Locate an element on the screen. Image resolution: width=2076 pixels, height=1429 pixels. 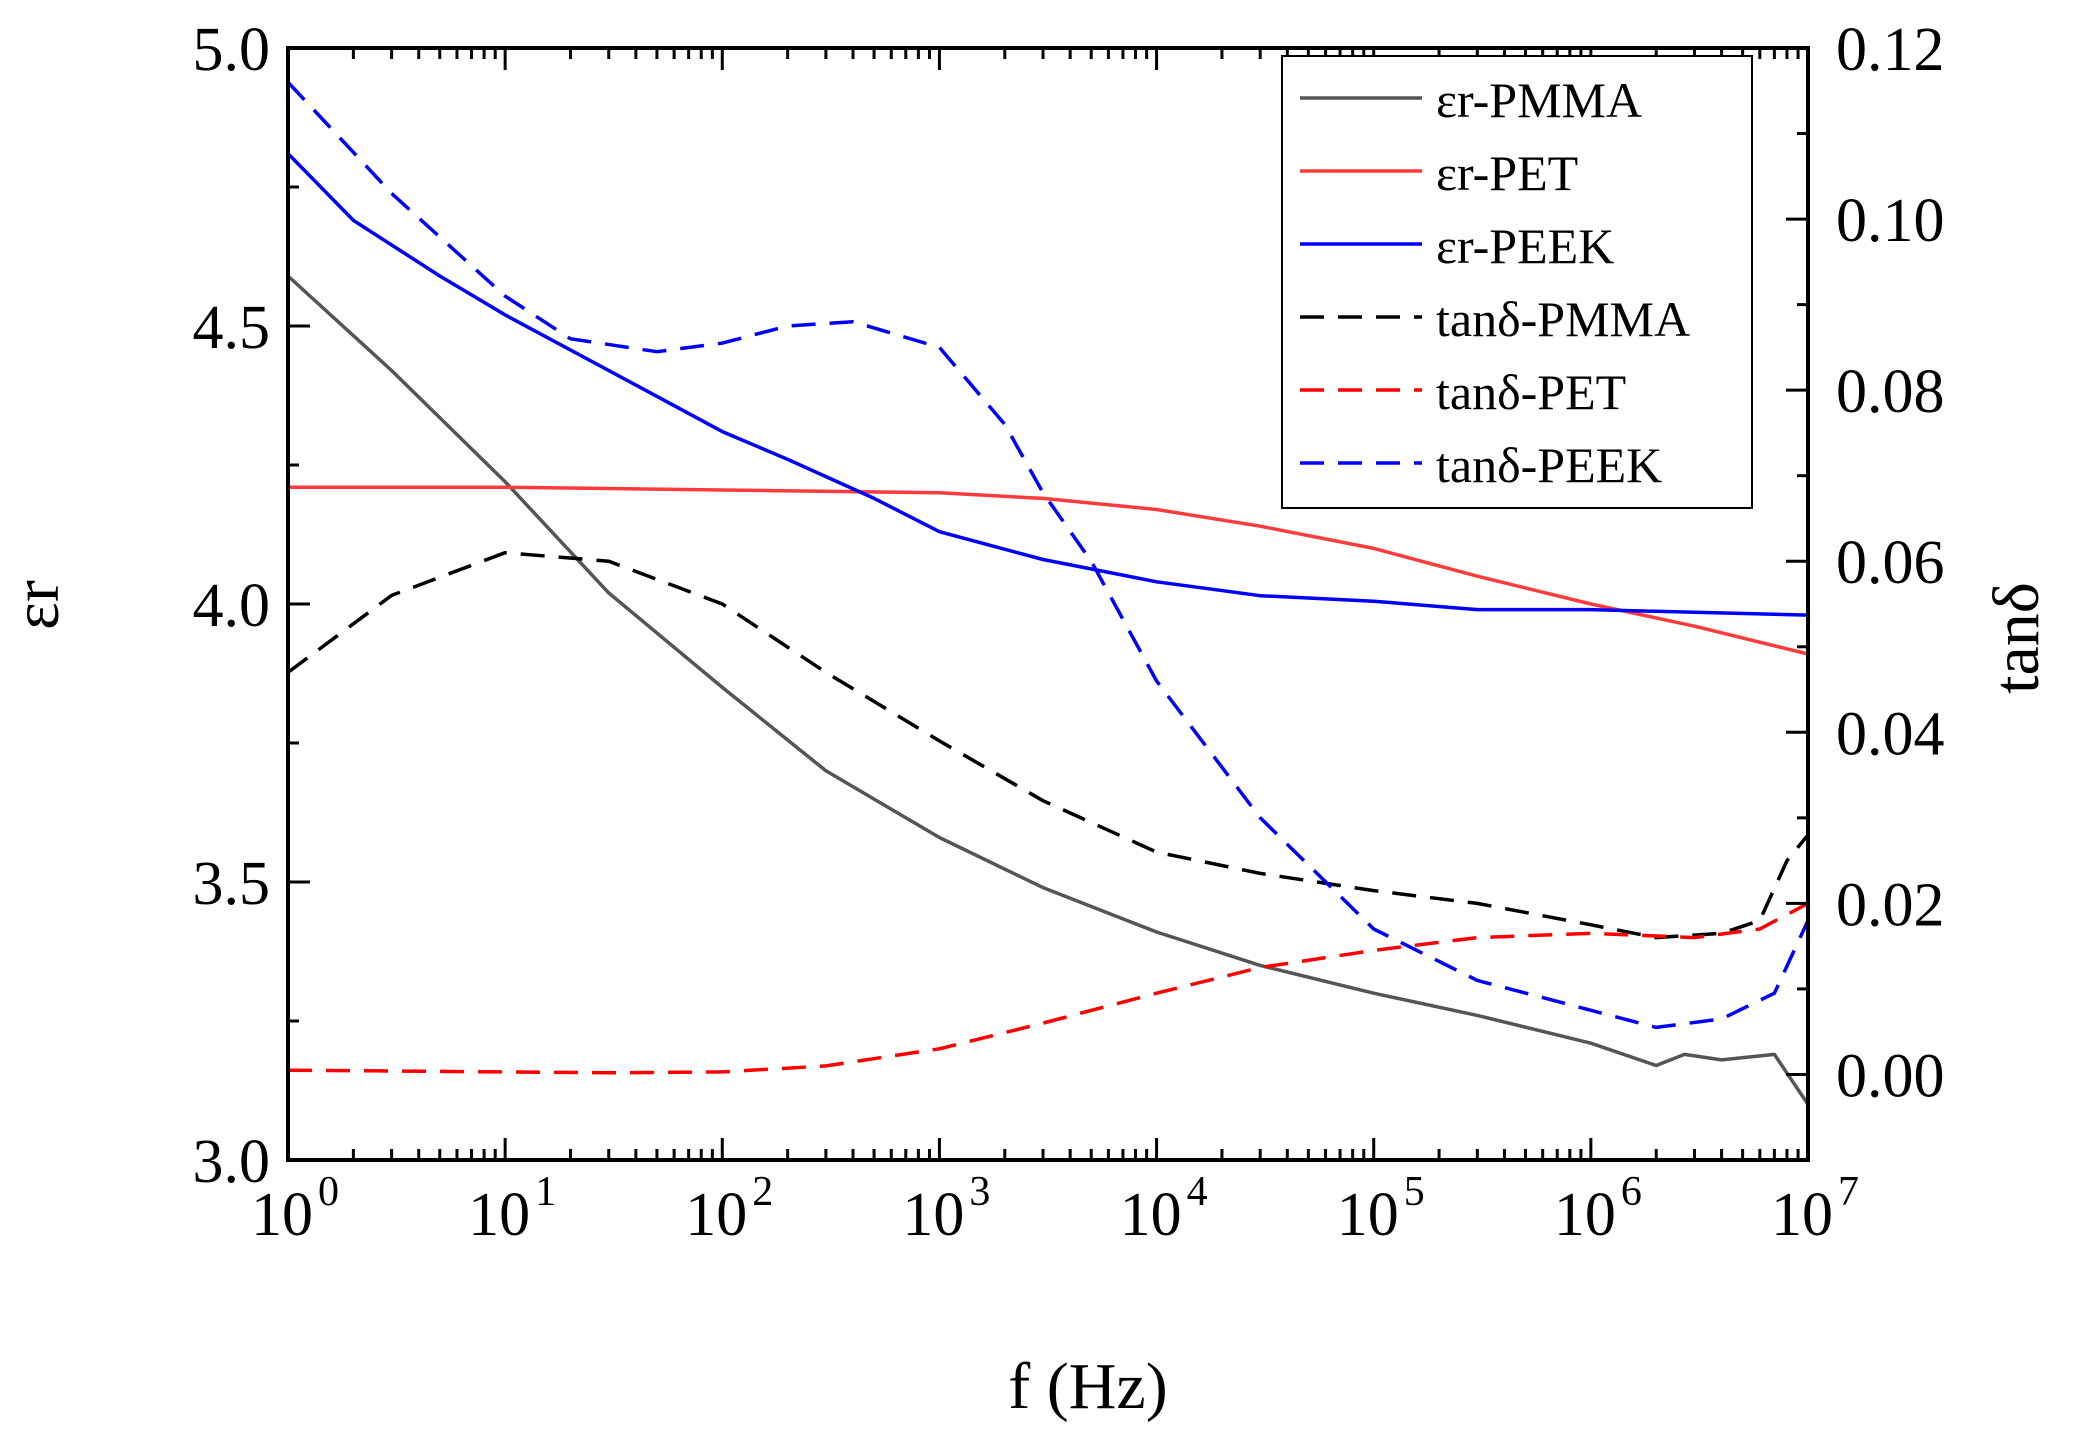
y-right-tick-labels: 0.00 0.02 0.04 0.06 0.08 0.10 0.12 is located at coordinates (1890, 563).